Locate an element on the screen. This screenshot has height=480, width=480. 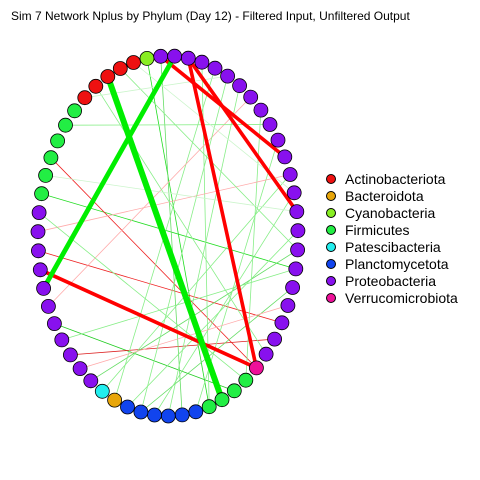
legend-label: Proteobacteria is located at coordinates (391, 280).